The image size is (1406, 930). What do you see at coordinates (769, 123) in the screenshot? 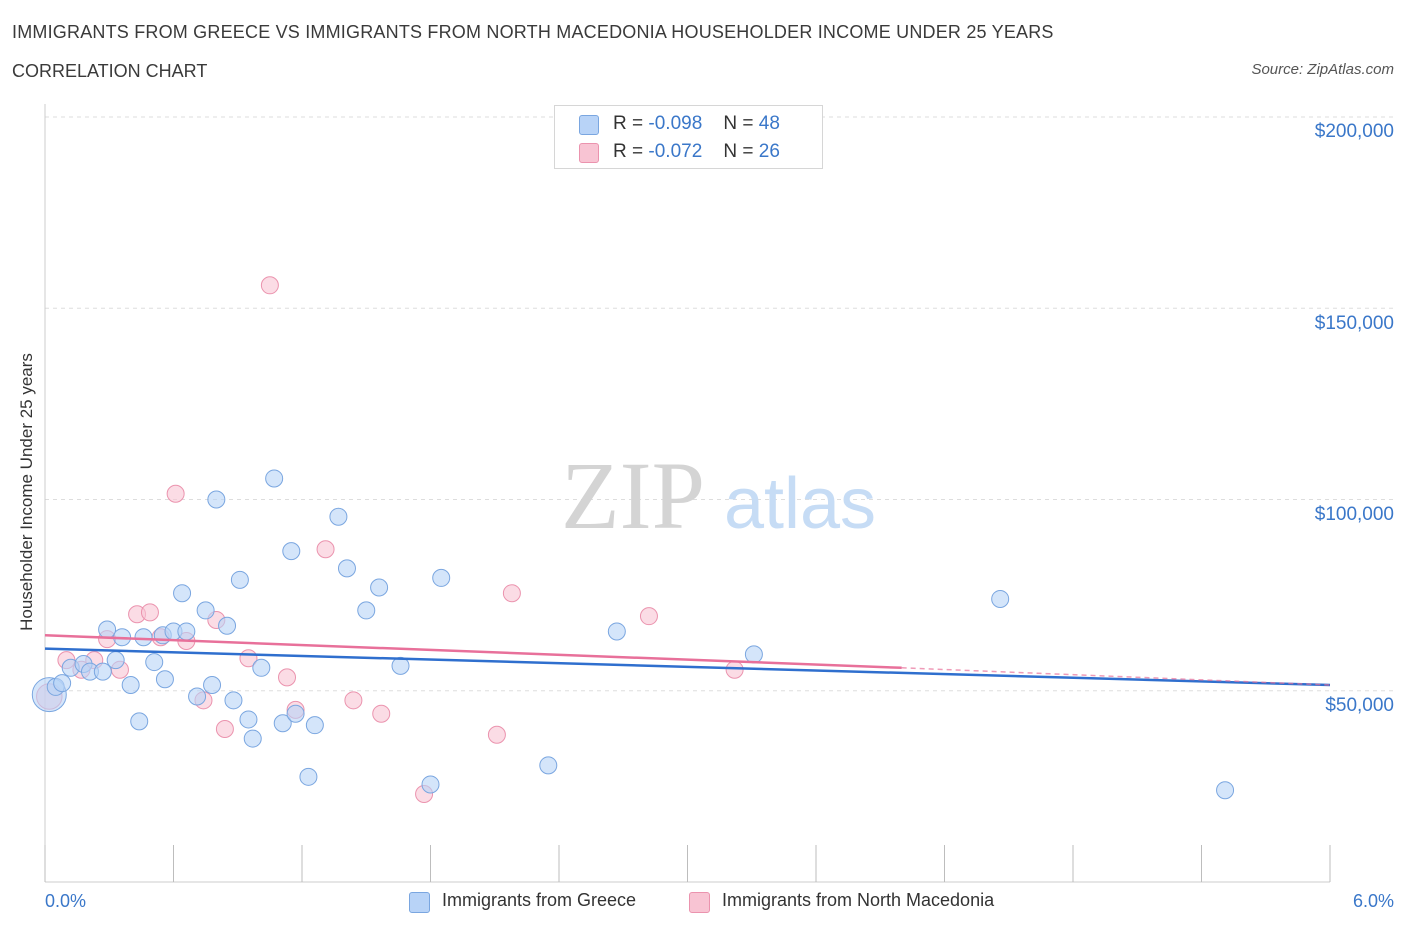
I see `n-value: 48` at bounding box center [769, 123].